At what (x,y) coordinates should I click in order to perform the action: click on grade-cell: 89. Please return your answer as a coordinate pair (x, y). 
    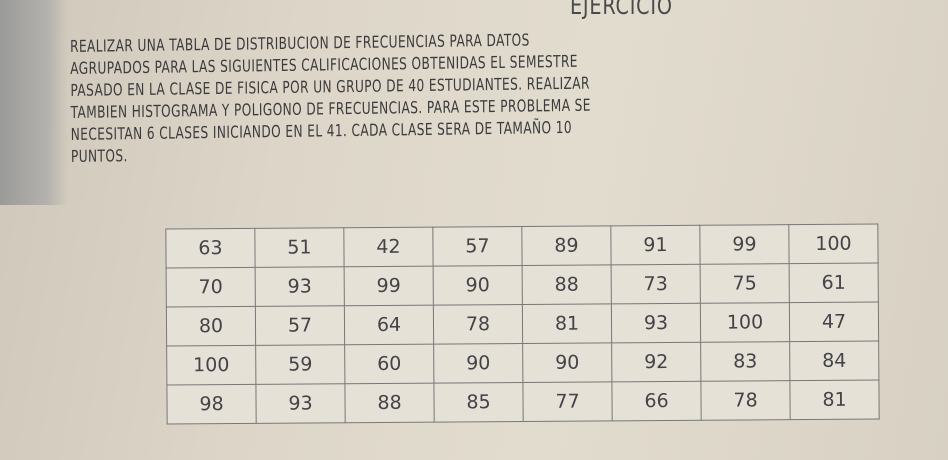
    Looking at the image, I should click on (566, 245).